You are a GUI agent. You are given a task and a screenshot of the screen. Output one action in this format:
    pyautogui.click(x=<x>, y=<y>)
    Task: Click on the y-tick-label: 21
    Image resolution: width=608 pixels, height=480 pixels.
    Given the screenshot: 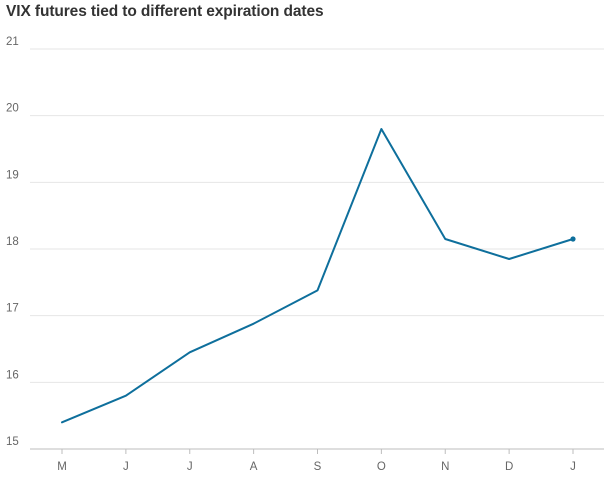 What is the action you would take?
    pyautogui.click(x=12, y=42)
    